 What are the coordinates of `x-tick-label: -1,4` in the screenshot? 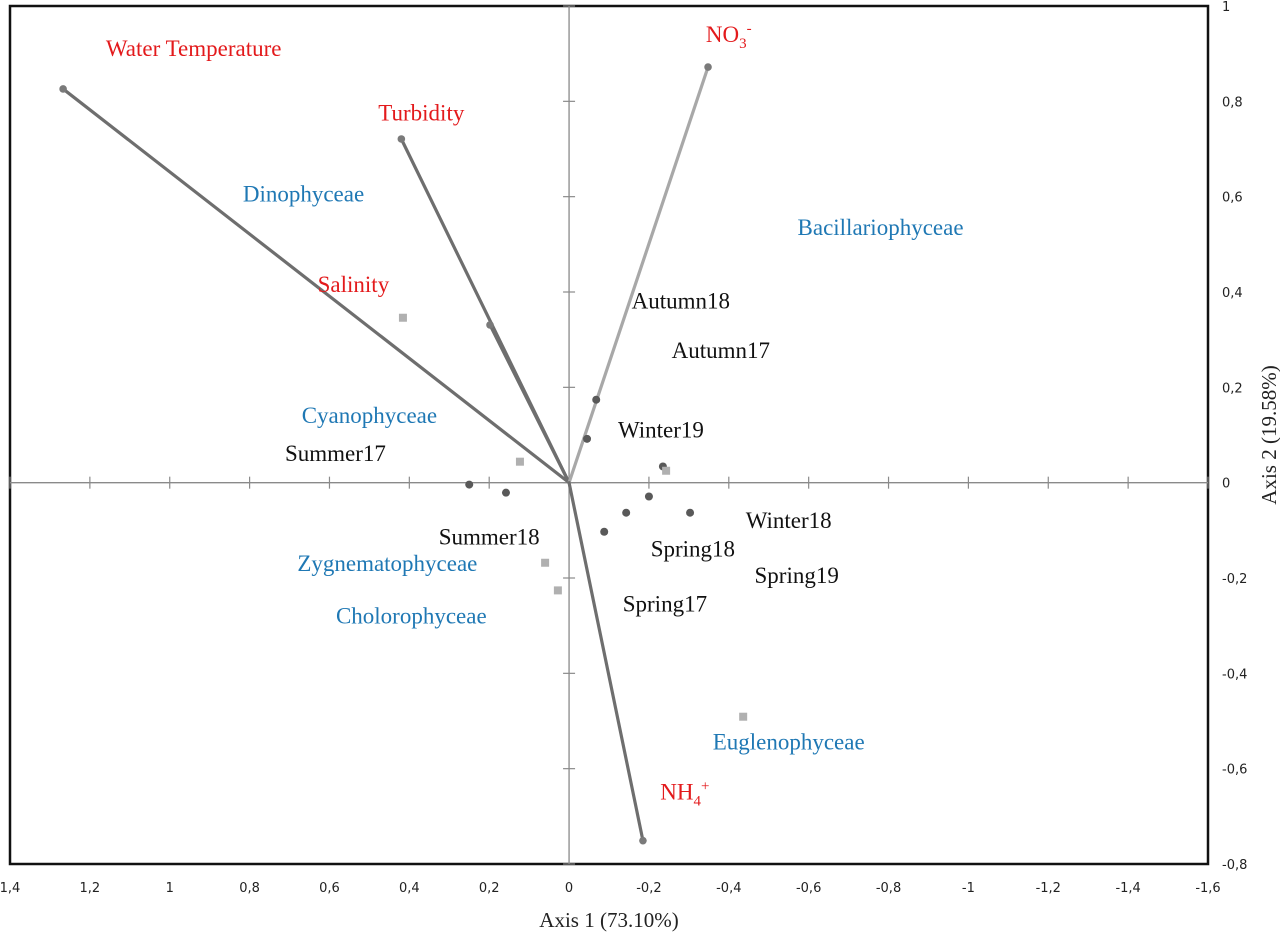 It's located at (1127, 888).